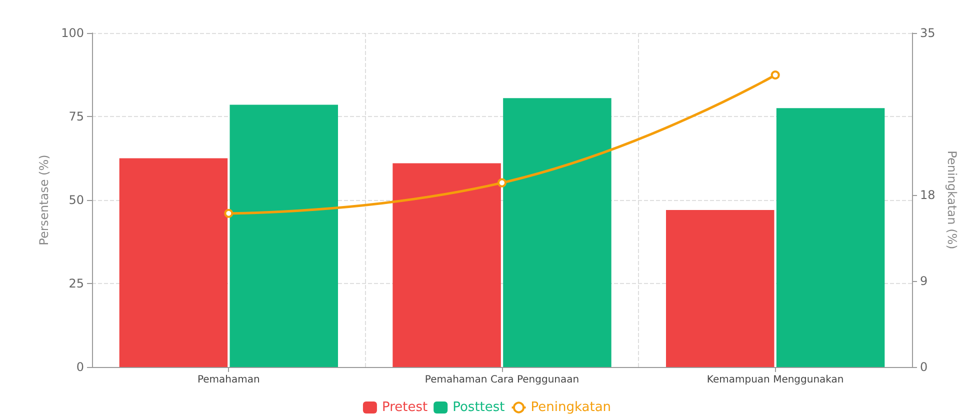 The image size is (974, 419). Describe the element at coordinates (76, 200) in the screenshot. I see `y-tick-label: 50` at that location.